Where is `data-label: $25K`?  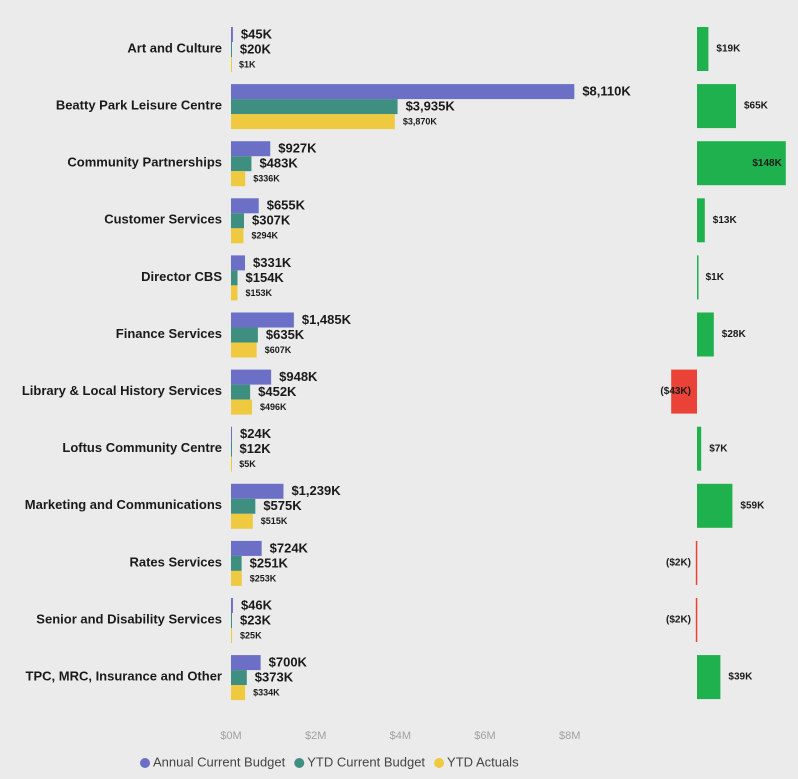 data-label: $25K is located at coordinates (251, 635).